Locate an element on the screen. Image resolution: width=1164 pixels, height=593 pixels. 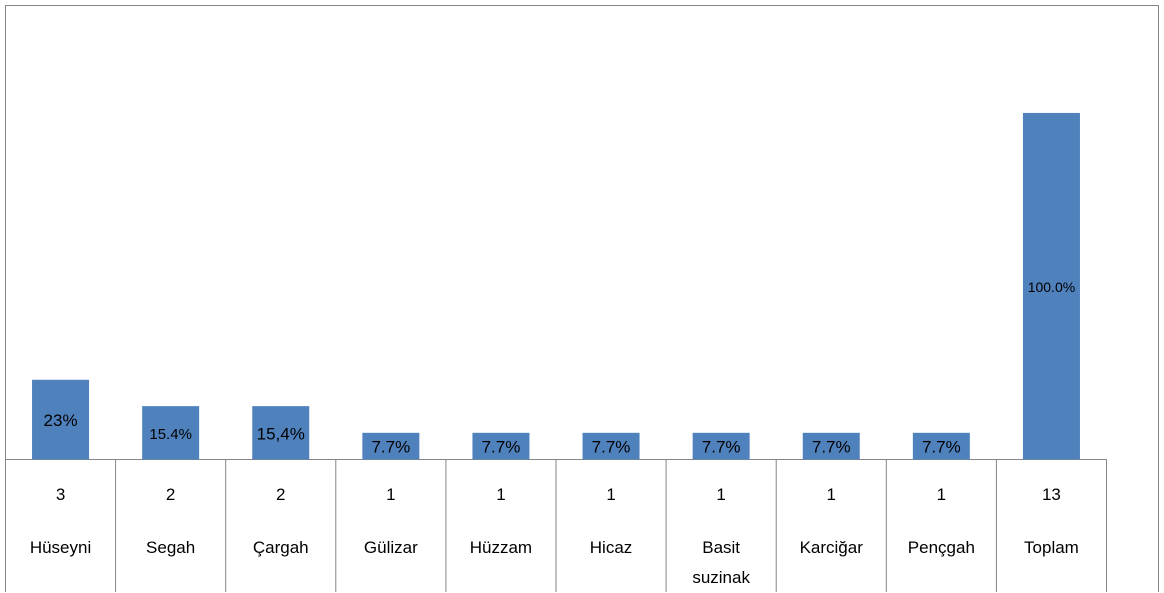
category-cell-text: Hüseyni is located at coordinates (60, 547).